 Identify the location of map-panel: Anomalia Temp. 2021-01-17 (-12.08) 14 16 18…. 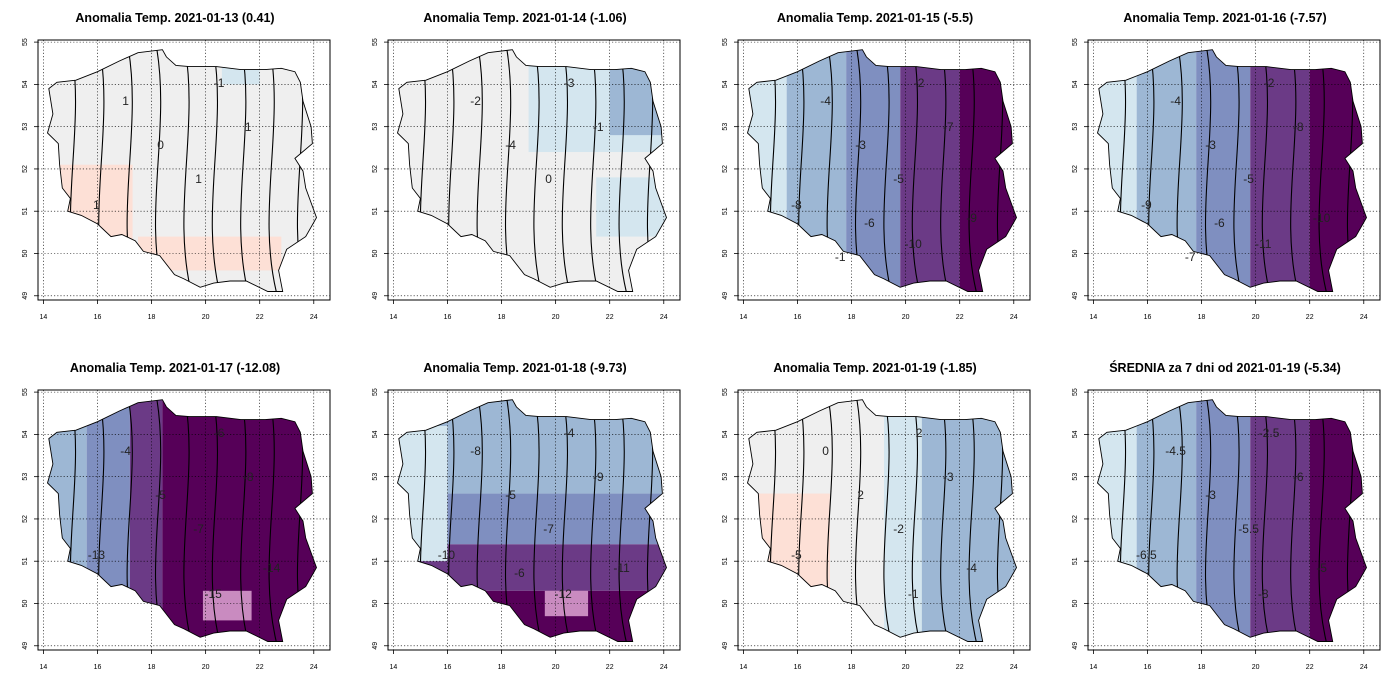
(175, 525).